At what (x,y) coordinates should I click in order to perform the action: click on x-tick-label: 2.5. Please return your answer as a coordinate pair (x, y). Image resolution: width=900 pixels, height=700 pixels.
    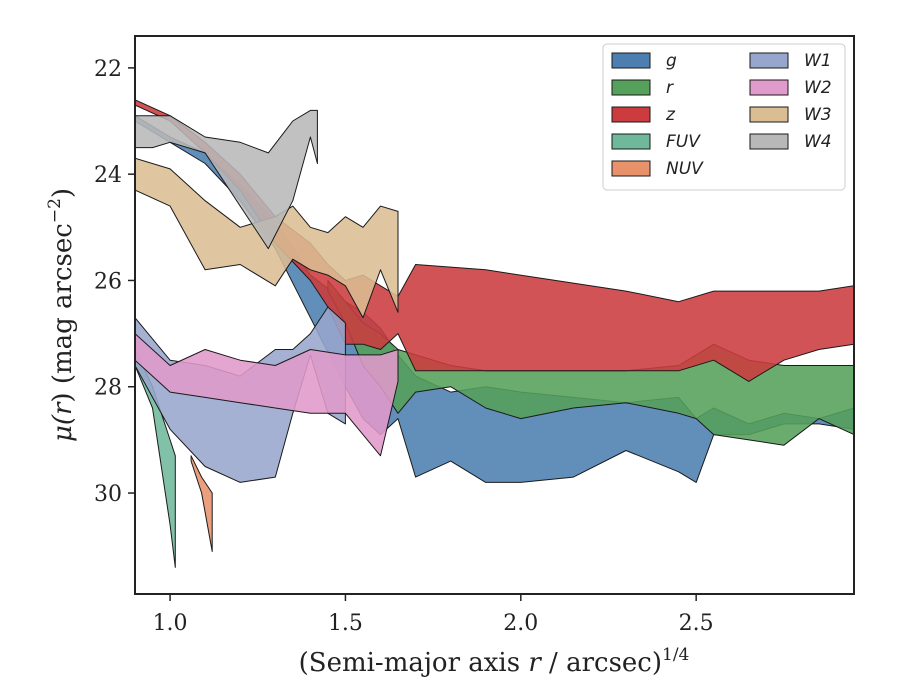
    Looking at the image, I should click on (696, 623).